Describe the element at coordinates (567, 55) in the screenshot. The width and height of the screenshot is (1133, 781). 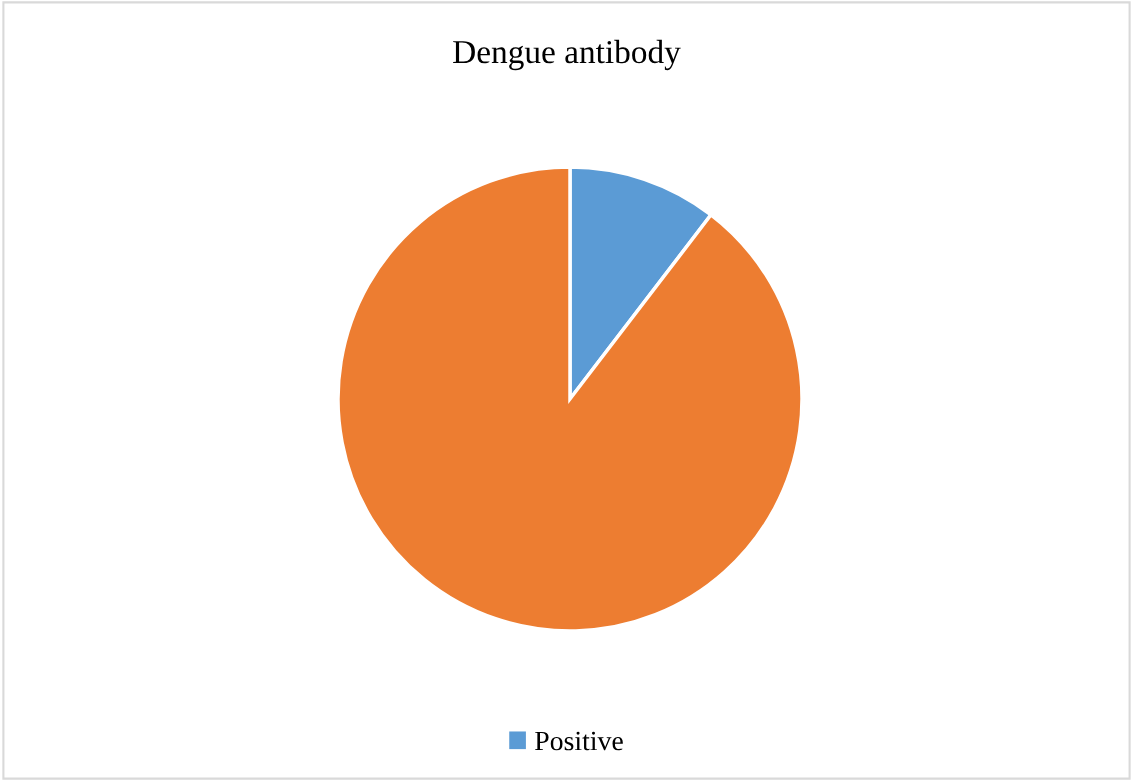
I see `chart-title: Dengue antibody` at that location.